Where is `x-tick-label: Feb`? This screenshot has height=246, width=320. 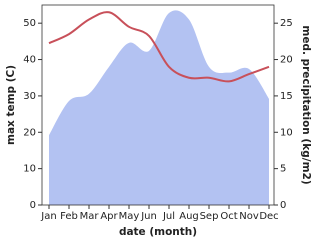
x-tick-label: Feb is located at coordinates (69, 216).